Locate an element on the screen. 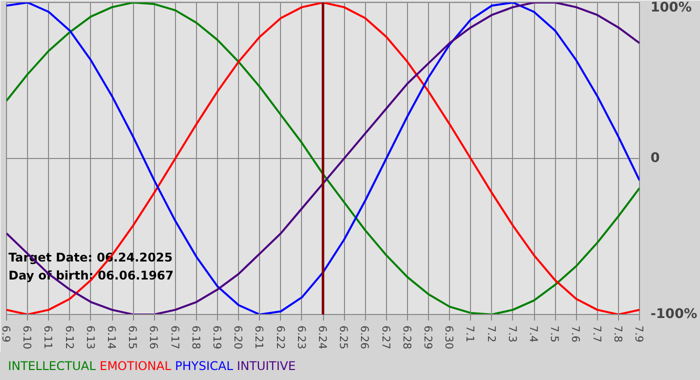 The image size is (700, 380). x-tick-label: 6.15 is located at coordinates (133, 338).